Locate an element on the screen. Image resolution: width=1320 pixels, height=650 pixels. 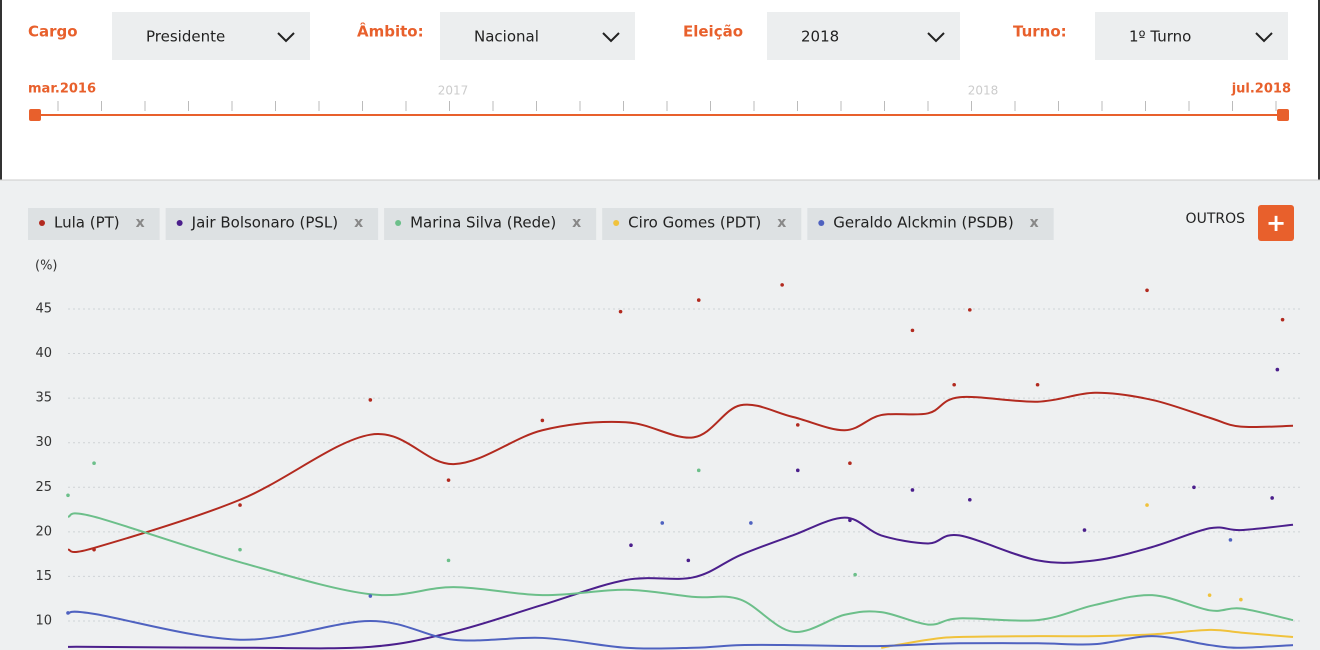
others-label: OUTROS is located at coordinates (1216, 219).